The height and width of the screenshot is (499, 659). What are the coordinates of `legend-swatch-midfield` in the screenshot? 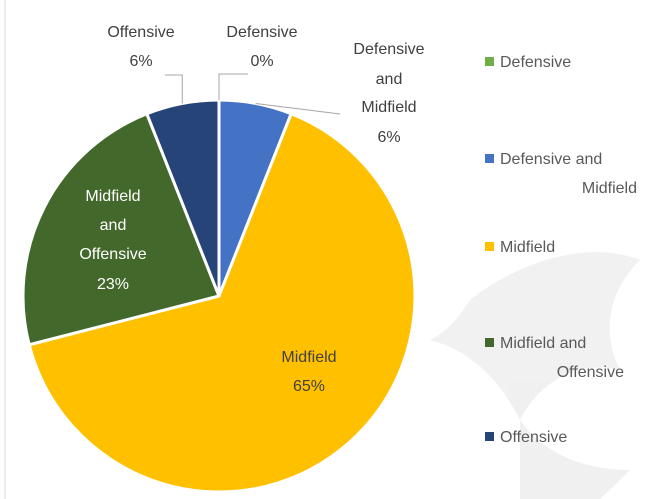 It's located at (489, 246).